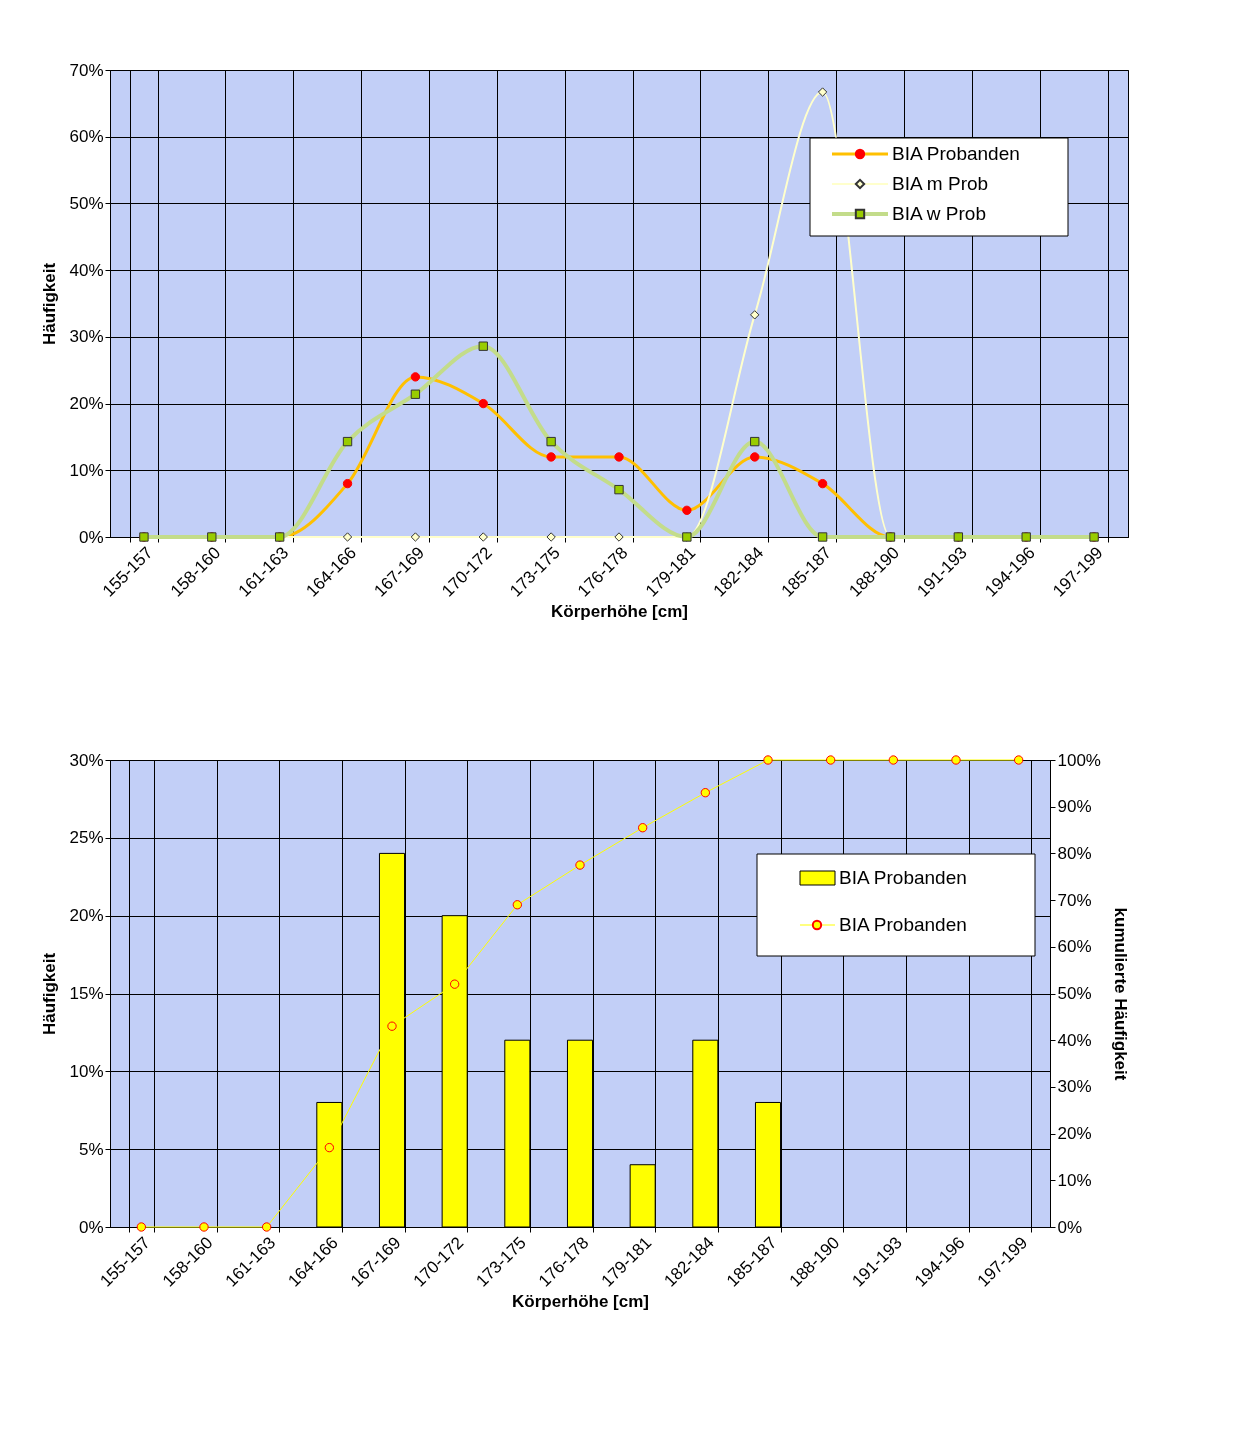 Image resolution: width=1233 pixels, height=1436 pixels. What do you see at coordinates (86, 993) in the screenshot?
I see `y-tick-label: 15%` at bounding box center [86, 993].